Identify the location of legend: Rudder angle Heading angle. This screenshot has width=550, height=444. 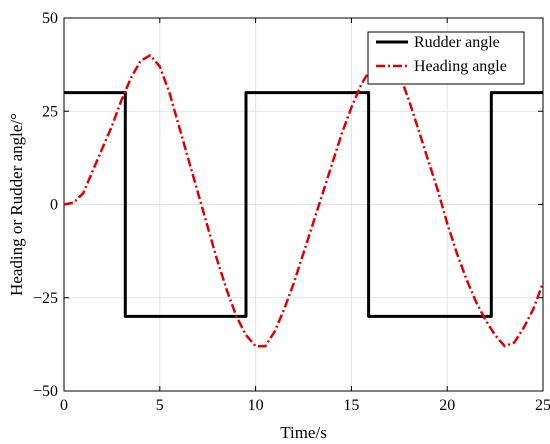
(446, 58).